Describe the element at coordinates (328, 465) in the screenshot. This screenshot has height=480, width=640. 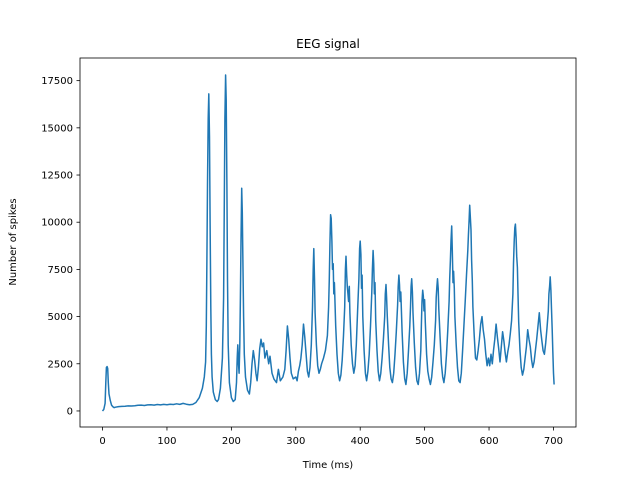
I see `x-axis-label: Time (ms)` at that location.